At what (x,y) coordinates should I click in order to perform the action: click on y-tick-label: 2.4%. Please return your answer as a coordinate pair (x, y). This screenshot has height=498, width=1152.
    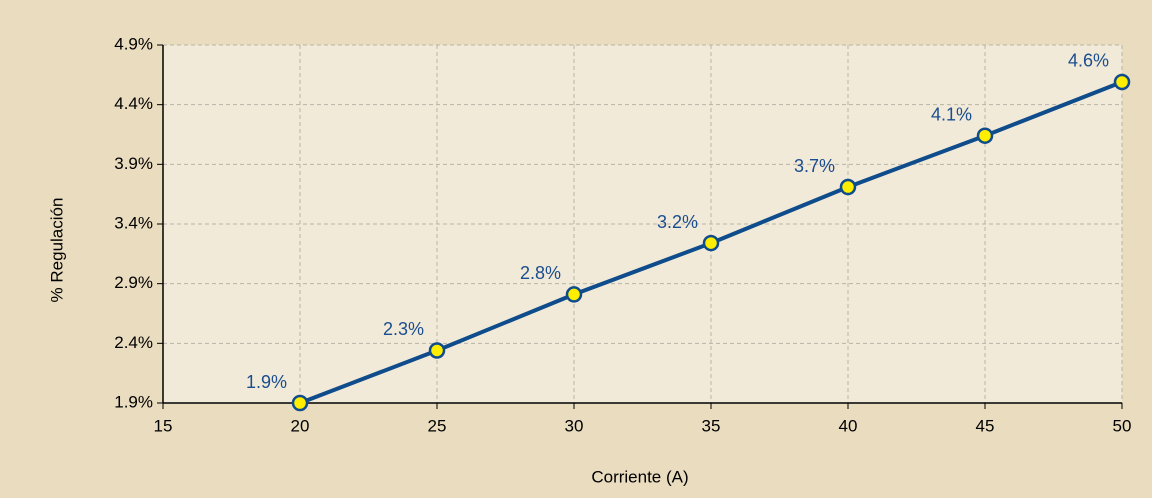
    Looking at the image, I should click on (133, 342).